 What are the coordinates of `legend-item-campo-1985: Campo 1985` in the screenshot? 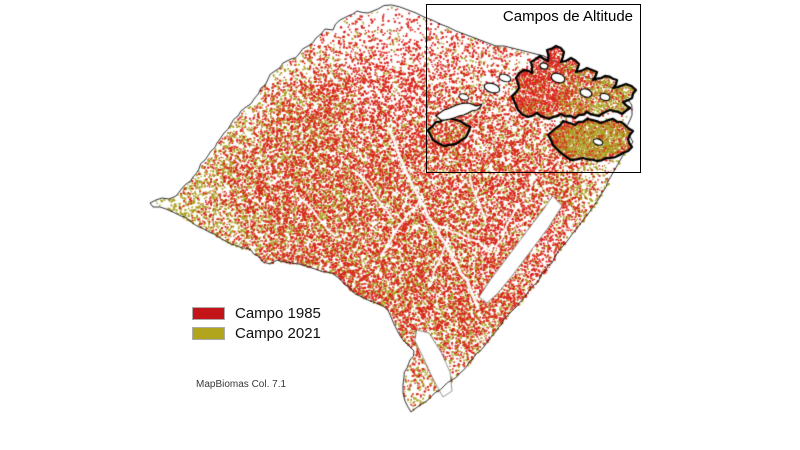 It's located at (256, 313).